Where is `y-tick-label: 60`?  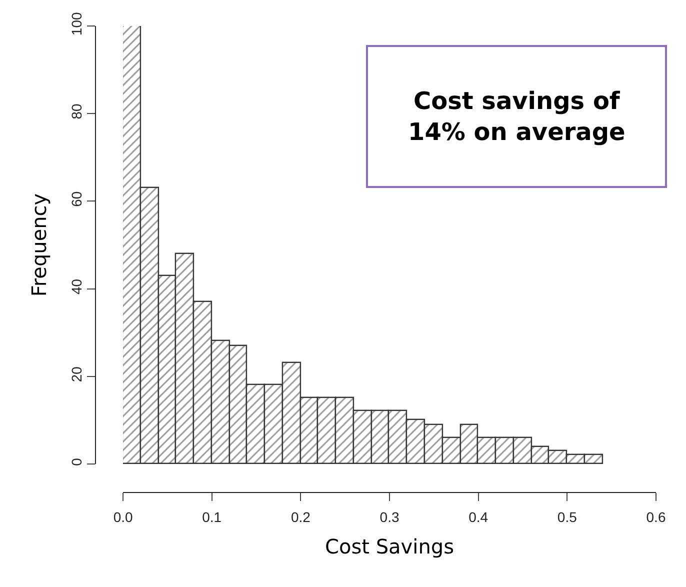
y-tick-label: 60 is located at coordinates (76, 199).